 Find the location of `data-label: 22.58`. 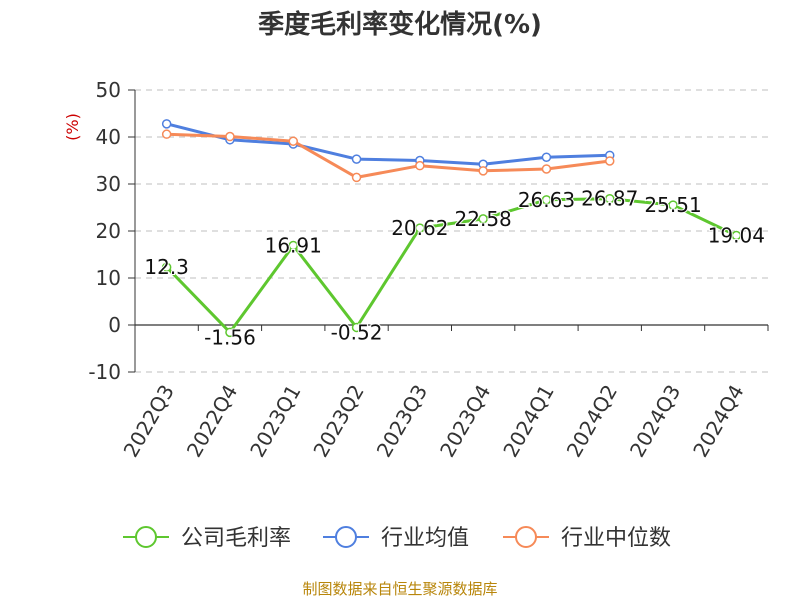

data-label: 22.58 is located at coordinates (483, 219).